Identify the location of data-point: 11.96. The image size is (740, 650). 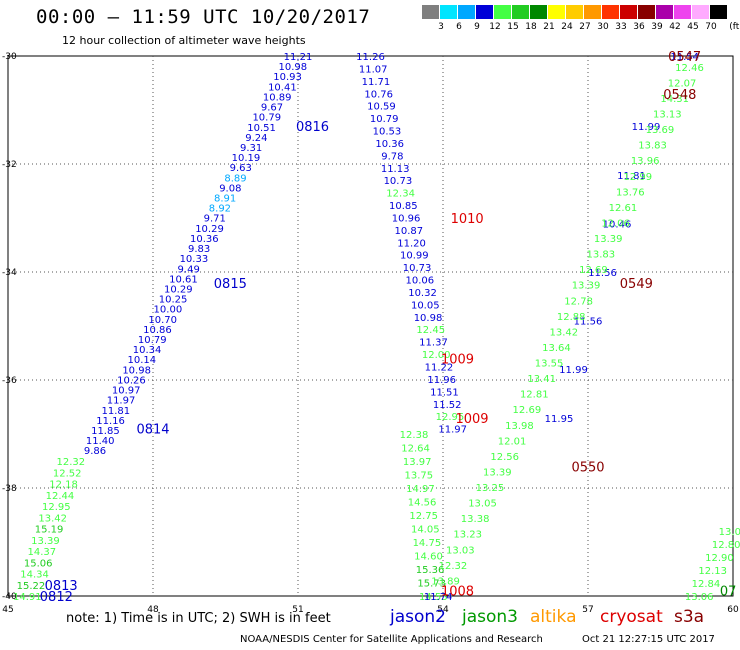
(441, 380).